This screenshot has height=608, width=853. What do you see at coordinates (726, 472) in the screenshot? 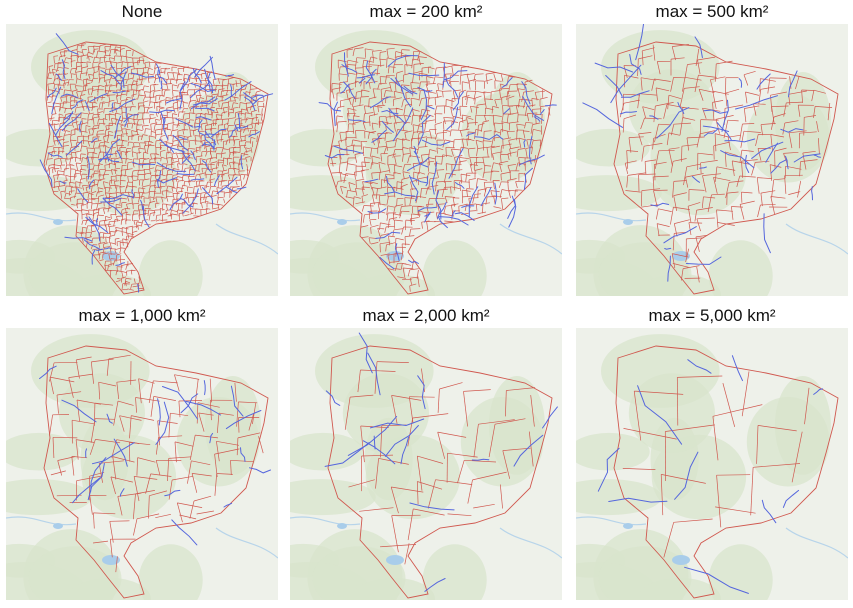
I see `region-outline` at bounding box center [726, 472].